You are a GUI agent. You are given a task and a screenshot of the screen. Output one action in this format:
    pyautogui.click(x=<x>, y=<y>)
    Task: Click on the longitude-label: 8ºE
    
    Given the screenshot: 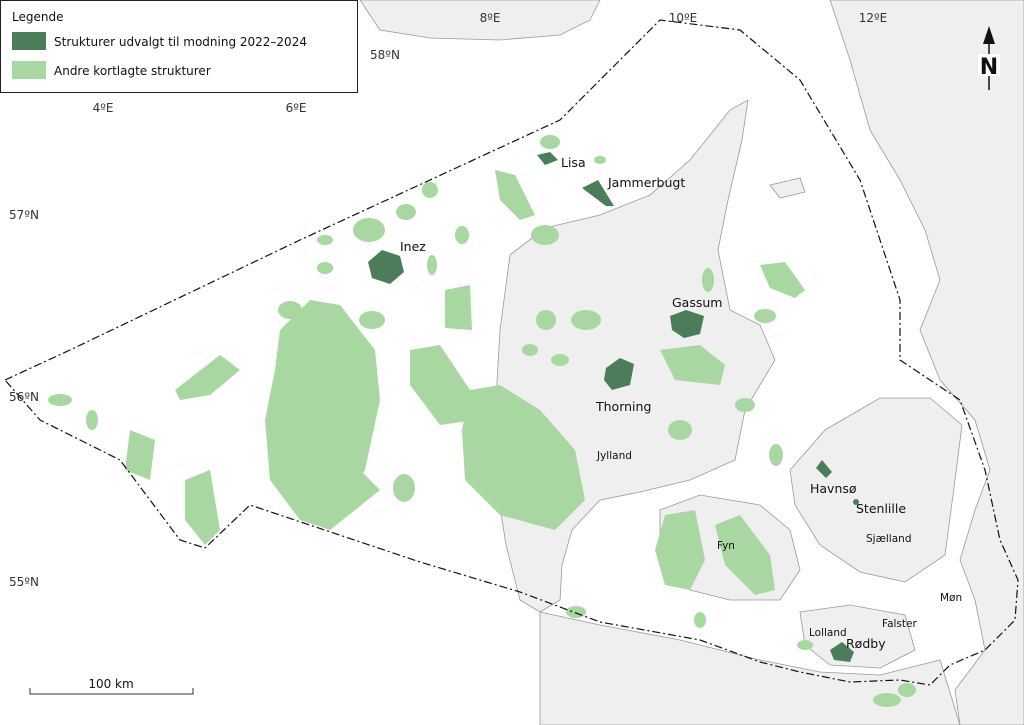 What is the action you would take?
    pyautogui.click(x=490, y=18)
    